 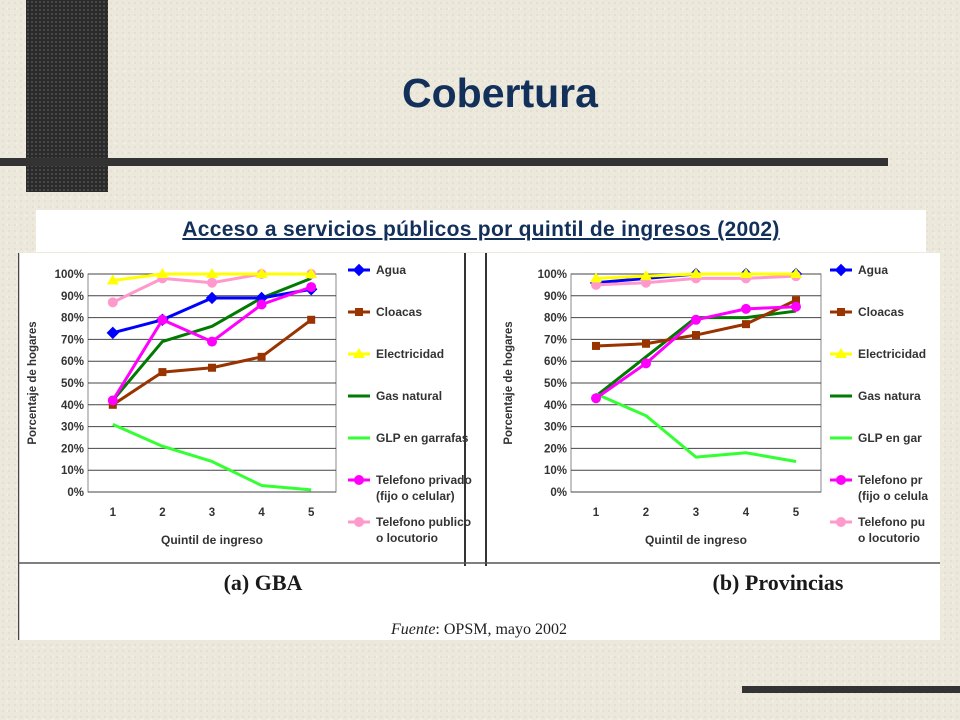 What do you see at coordinates (500, 93) in the screenshot?
I see `slide-title: Cobertura` at bounding box center [500, 93].